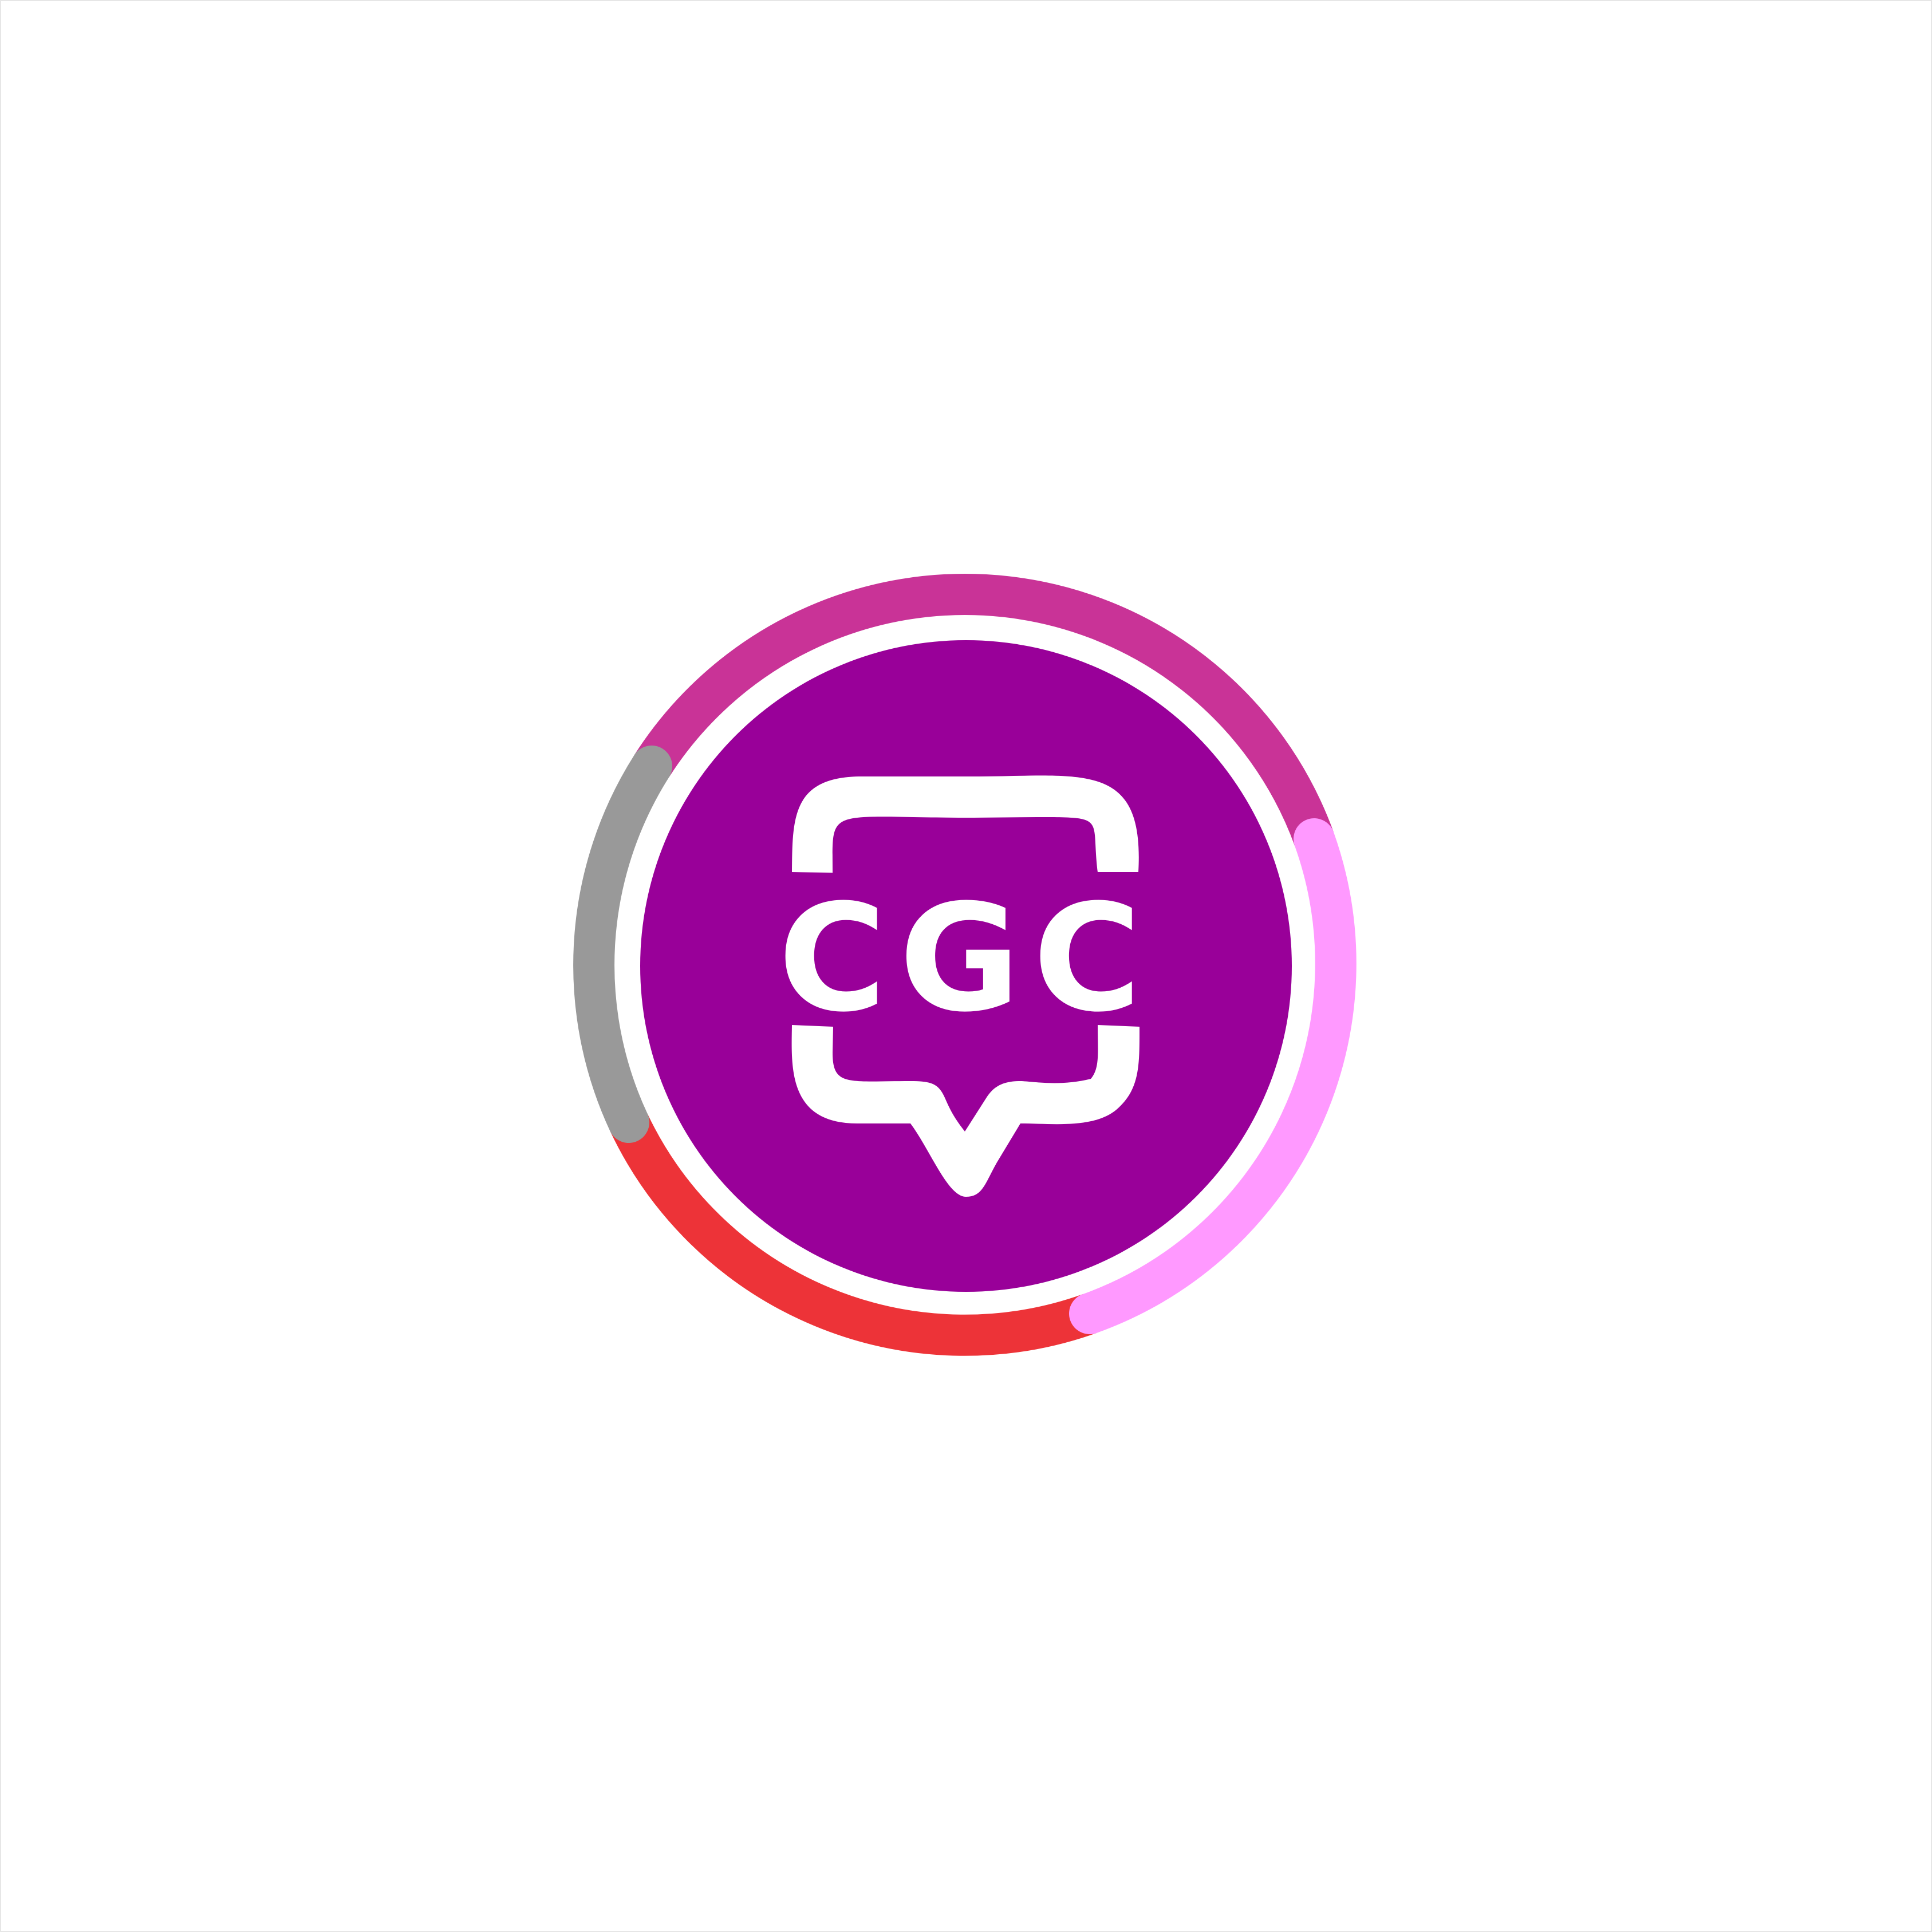 The image size is (1932, 1932). What do you see at coordinates (1213, 1076) in the screenshot?
I see `ring-arc-right` at bounding box center [1213, 1076].